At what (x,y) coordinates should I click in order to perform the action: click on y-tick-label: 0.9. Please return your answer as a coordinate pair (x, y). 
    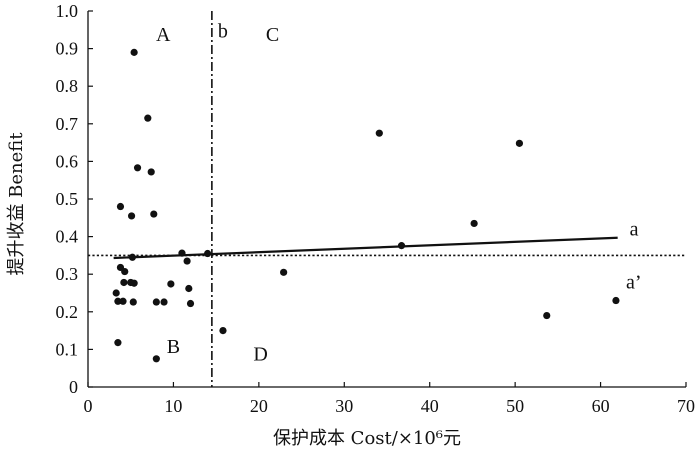
    Looking at the image, I should click on (67, 49).